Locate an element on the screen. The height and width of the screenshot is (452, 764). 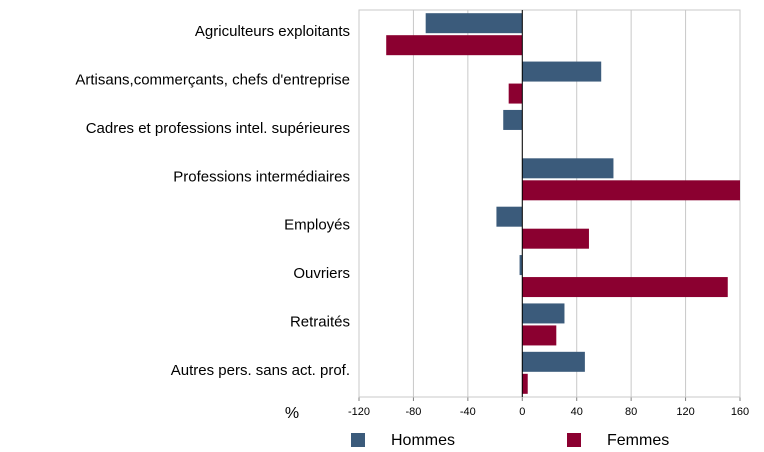
y-tick-label: Artisans,commerçants, chefs d'entreprise is located at coordinates (212, 80).